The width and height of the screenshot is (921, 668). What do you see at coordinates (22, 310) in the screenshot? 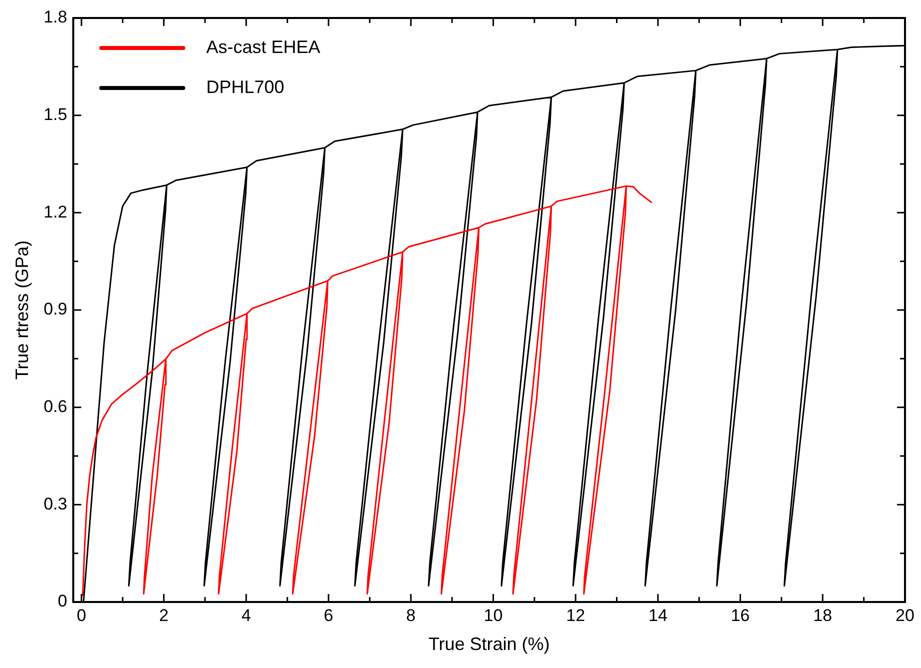
I see `y-axis-title: True rtress (GPa)` at bounding box center [22, 310].